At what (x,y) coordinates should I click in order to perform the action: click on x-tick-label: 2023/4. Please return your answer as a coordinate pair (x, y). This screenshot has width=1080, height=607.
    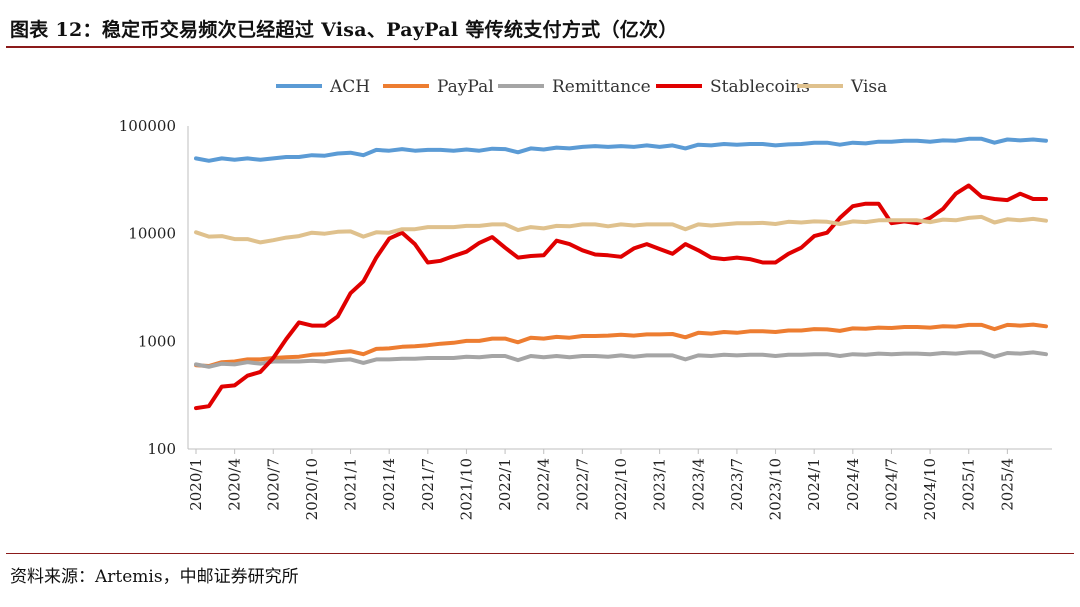
    Looking at the image, I should click on (698, 484).